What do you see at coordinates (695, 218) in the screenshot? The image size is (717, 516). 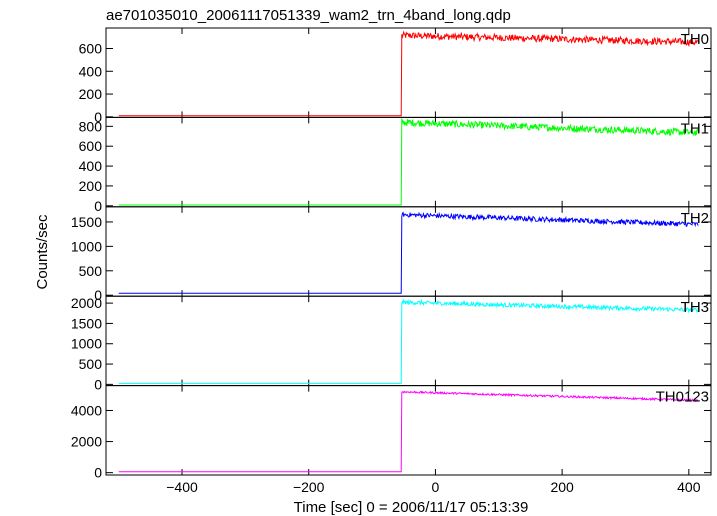 I see `panel-label-th2: TH2` at bounding box center [695, 218].